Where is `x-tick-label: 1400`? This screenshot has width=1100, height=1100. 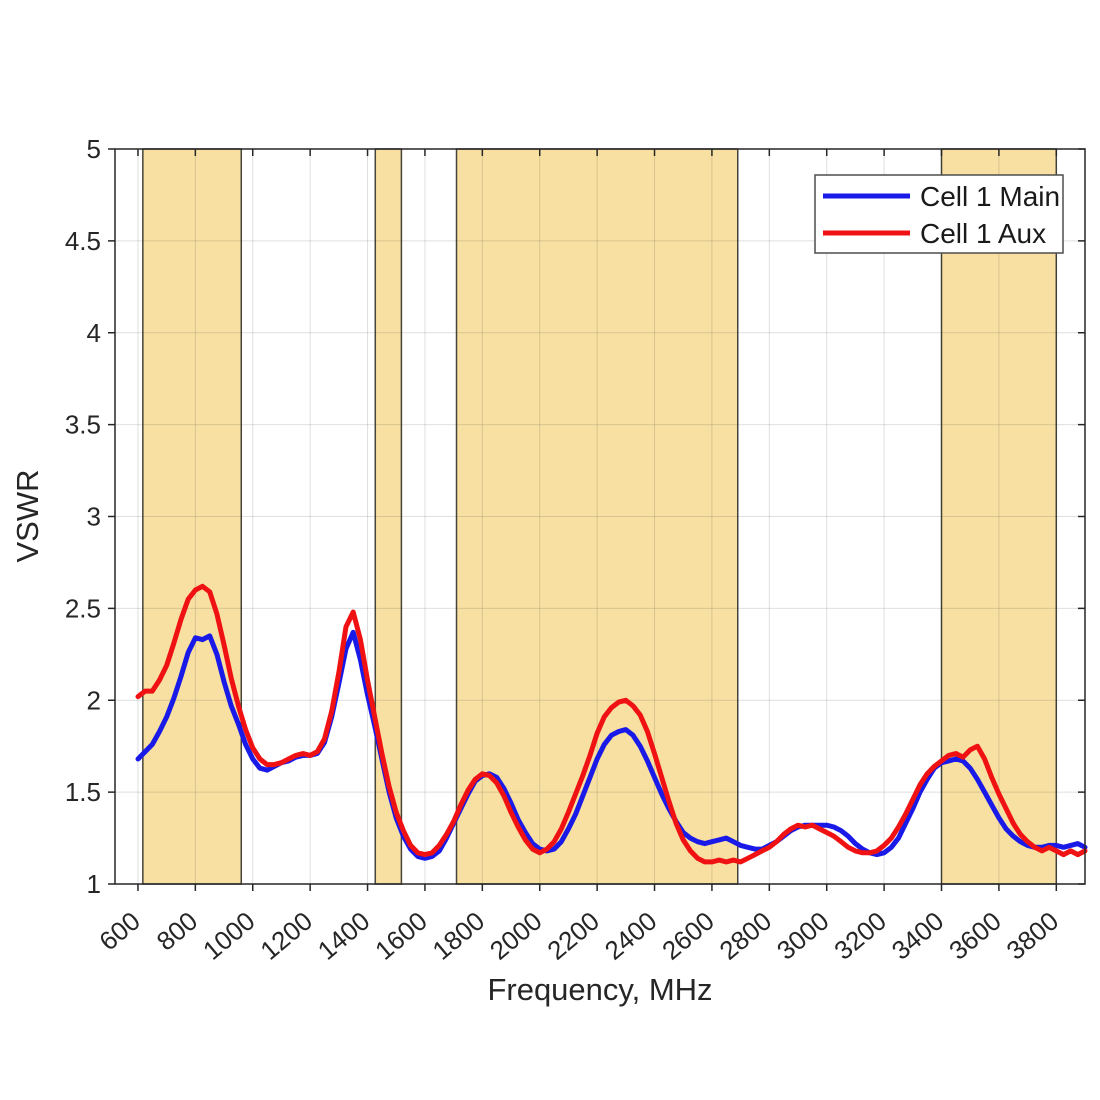 x-tick-label: 1400 is located at coordinates (344, 936).